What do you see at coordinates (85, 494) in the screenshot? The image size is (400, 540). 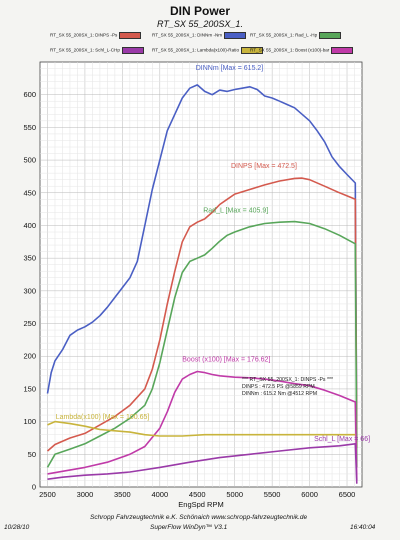 I see `x-tick-label: 3000` at bounding box center [85, 494].